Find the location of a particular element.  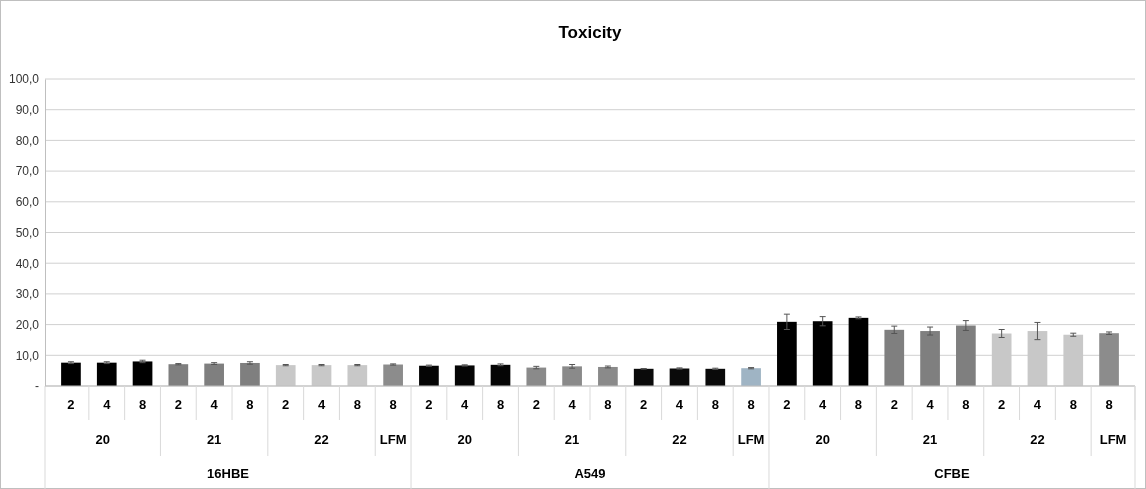

y-tick-label: - is located at coordinates (37, 386).